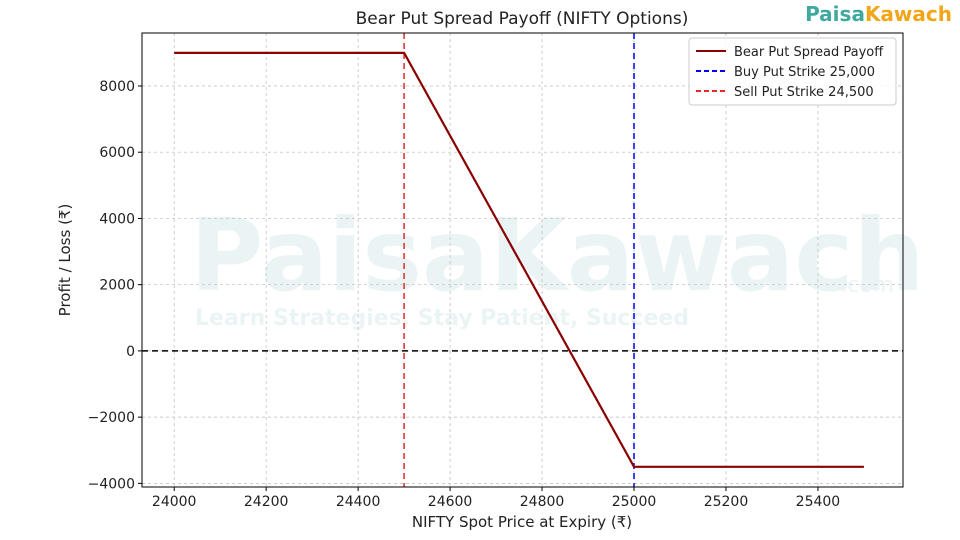  I want to click on y-tick-label: 6000, so click(117, 153).